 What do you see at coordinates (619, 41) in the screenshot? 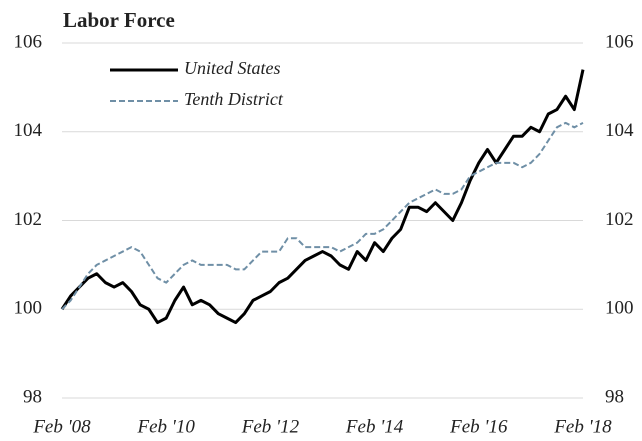
I see `y2-tick-label: 106` at bounding box center [619, 41].